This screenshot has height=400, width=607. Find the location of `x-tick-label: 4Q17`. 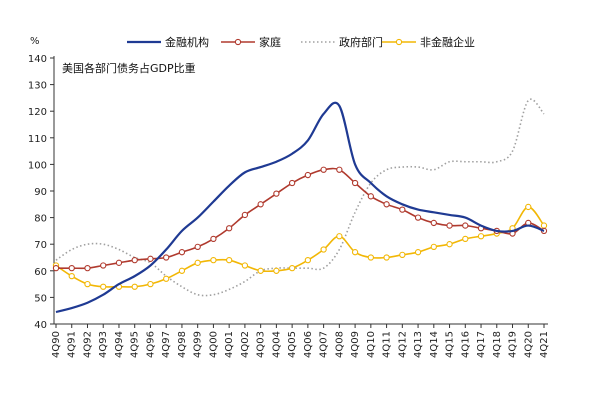

x-tick-label: 4Q17 is located at coordinates (481, 344).